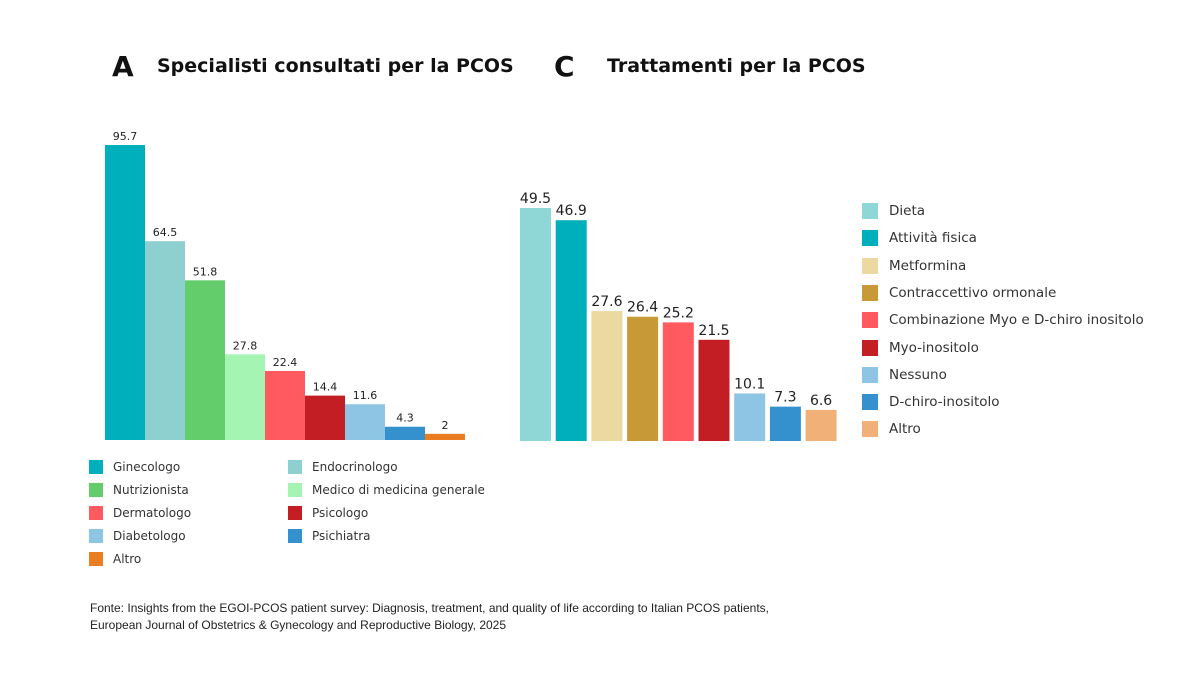  What do you see at coordinates (335, 66) in the screenshot?
I see `panel-a-title: Specialisti consultati per la PCOS` at bounding box center [335, 66].